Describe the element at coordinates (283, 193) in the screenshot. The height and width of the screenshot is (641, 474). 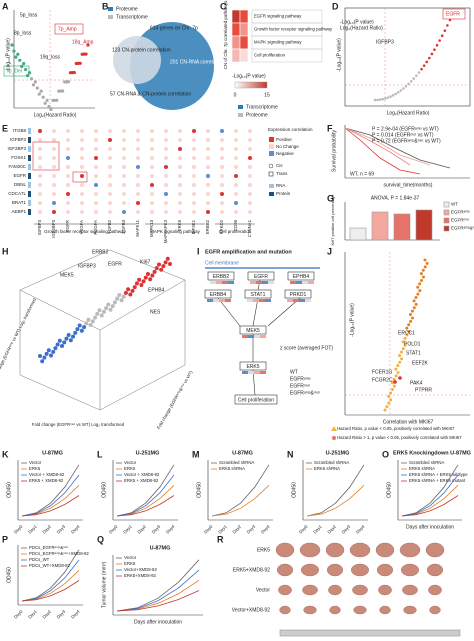
I see `label: Protein` at that location.